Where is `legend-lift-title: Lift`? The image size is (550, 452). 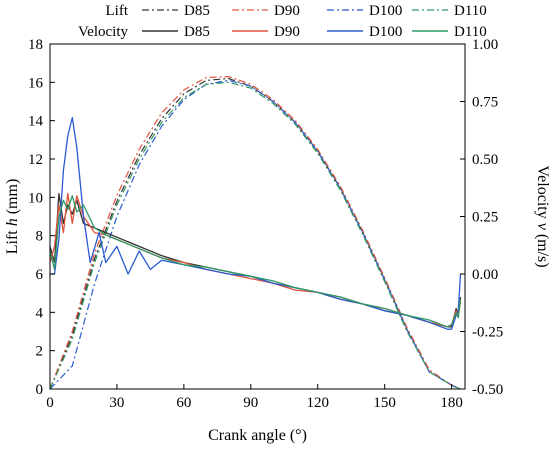 legend-lift-title: Lift is located at coordinates (117, 11).